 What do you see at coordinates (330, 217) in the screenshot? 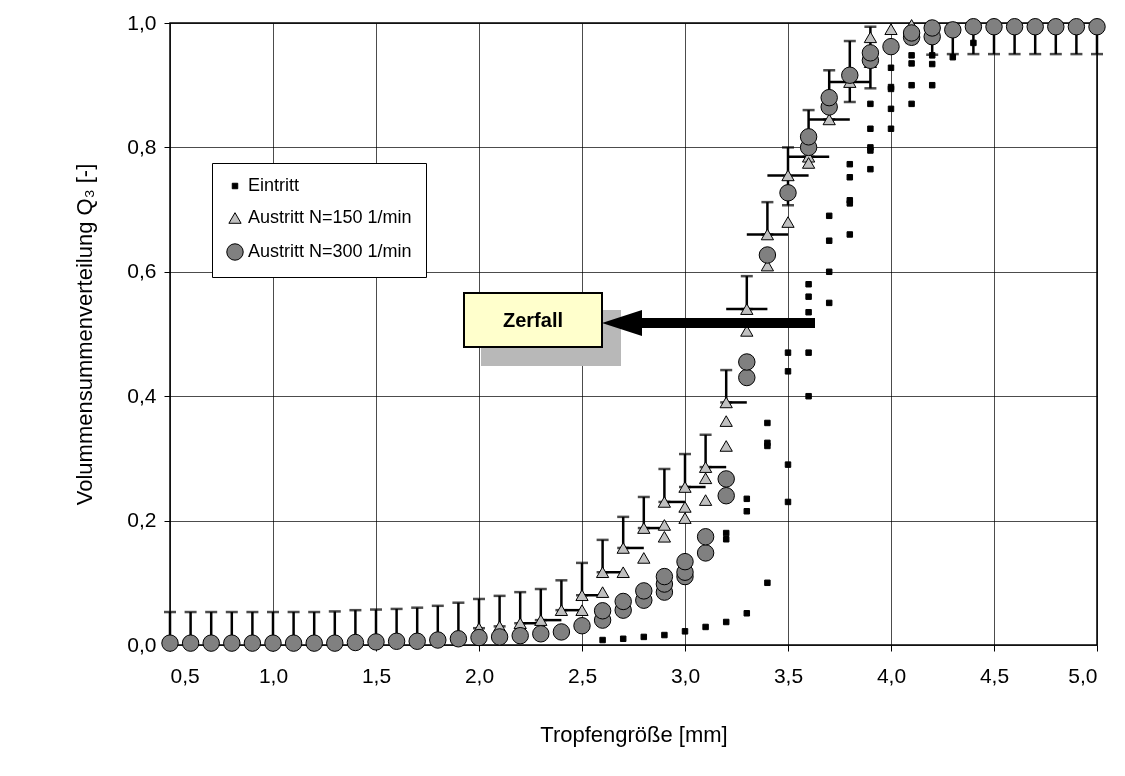
I see `legend-label: Austritt N=150 1/min` at bounding box center [330, 217].